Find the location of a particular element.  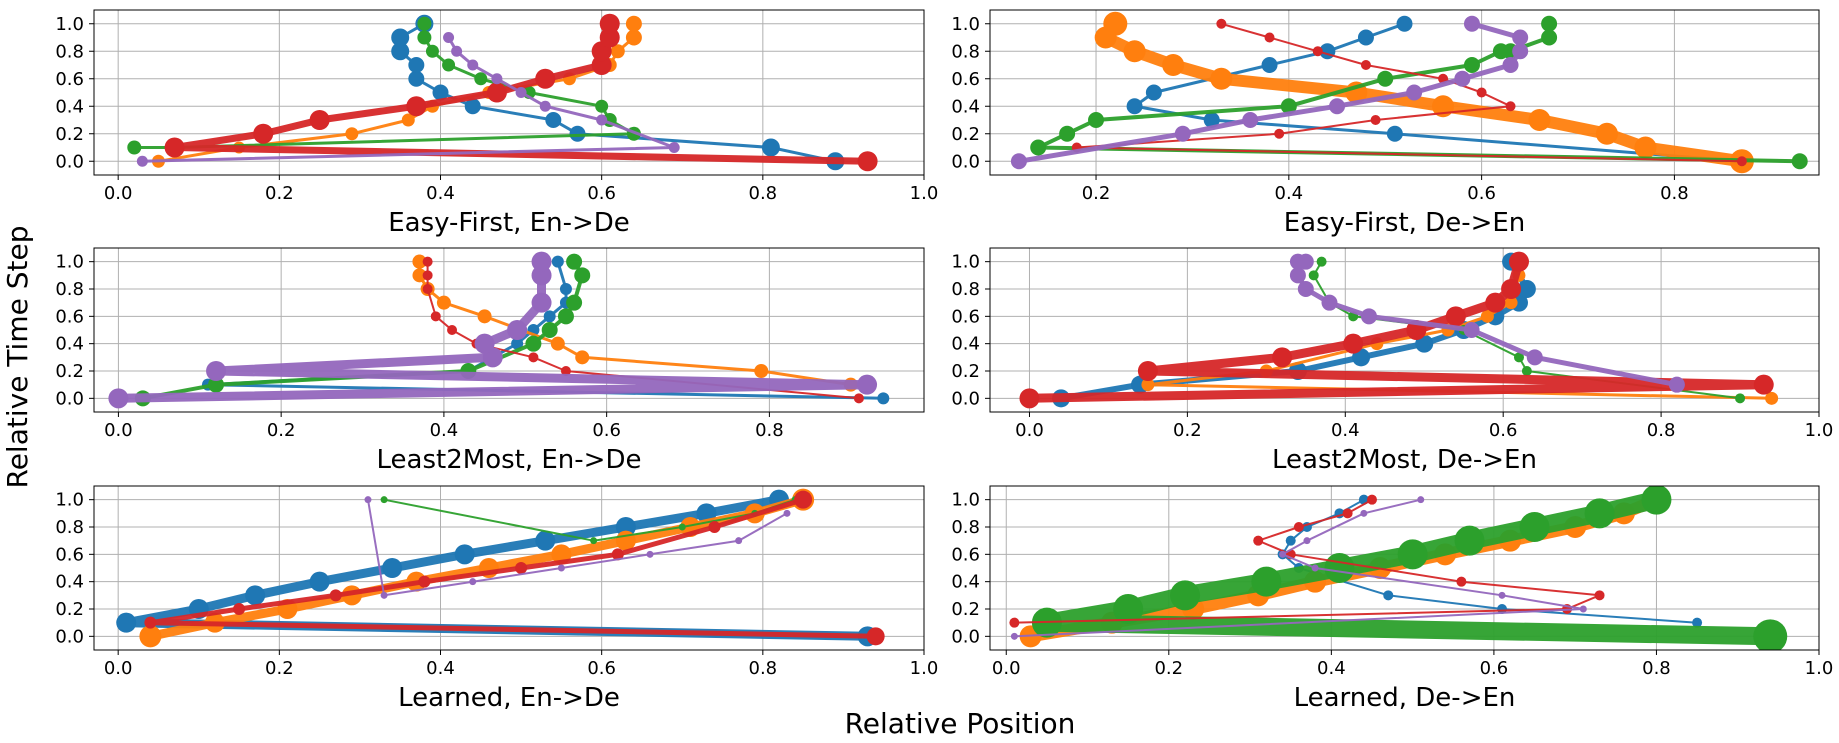

y-tick-label: 0.2 is located at coordinates (965, 609).